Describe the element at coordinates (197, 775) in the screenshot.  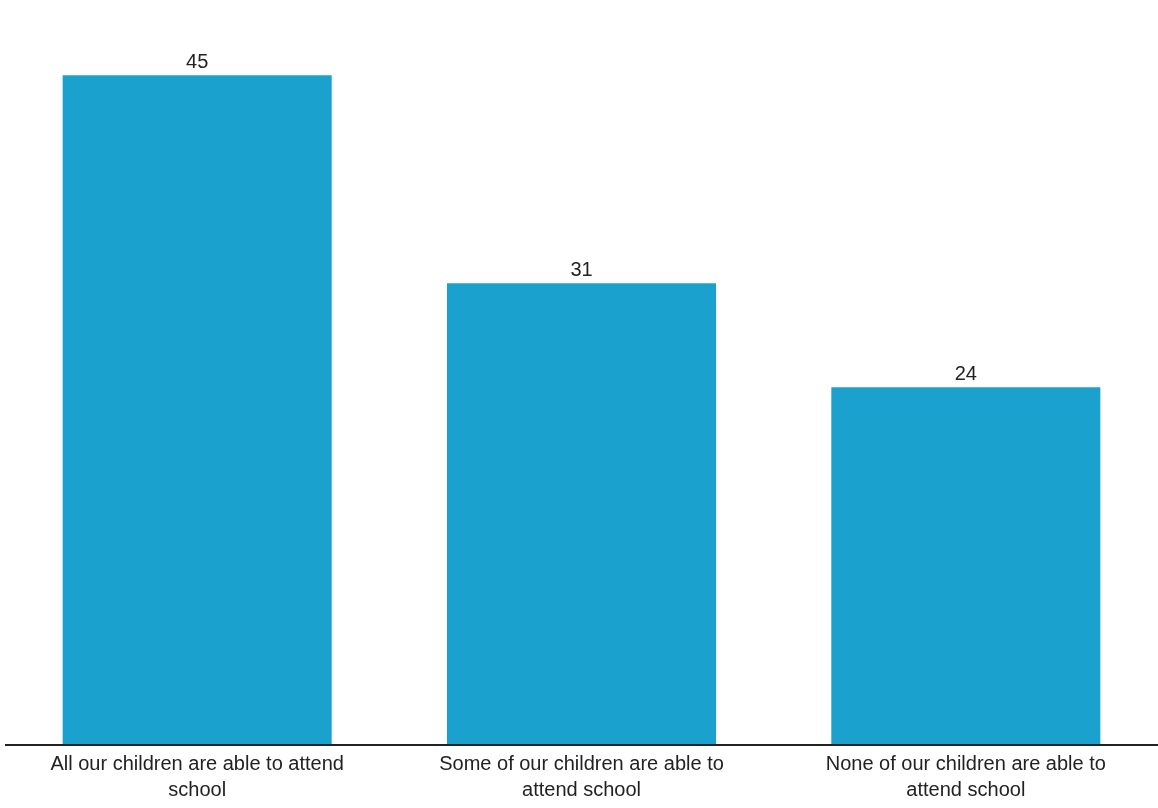
I see `x-tick-label: All our children are able to attend school` at that location.